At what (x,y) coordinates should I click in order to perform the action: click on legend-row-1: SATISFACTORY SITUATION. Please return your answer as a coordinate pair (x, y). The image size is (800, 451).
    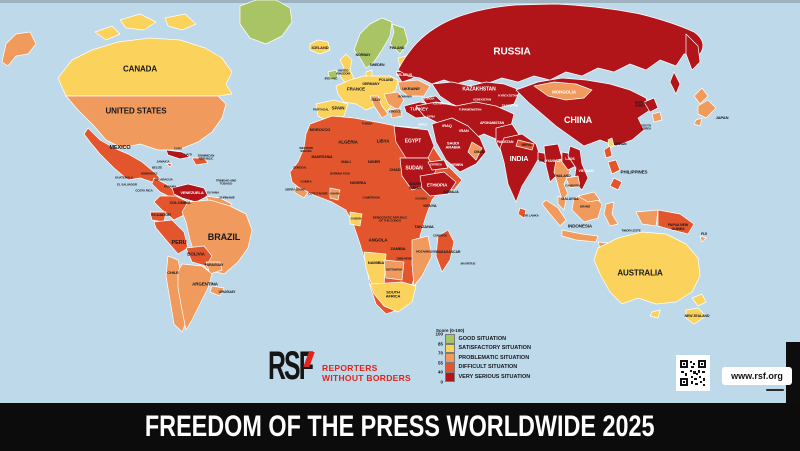
    Looking at the image, I should click on (488, 348).